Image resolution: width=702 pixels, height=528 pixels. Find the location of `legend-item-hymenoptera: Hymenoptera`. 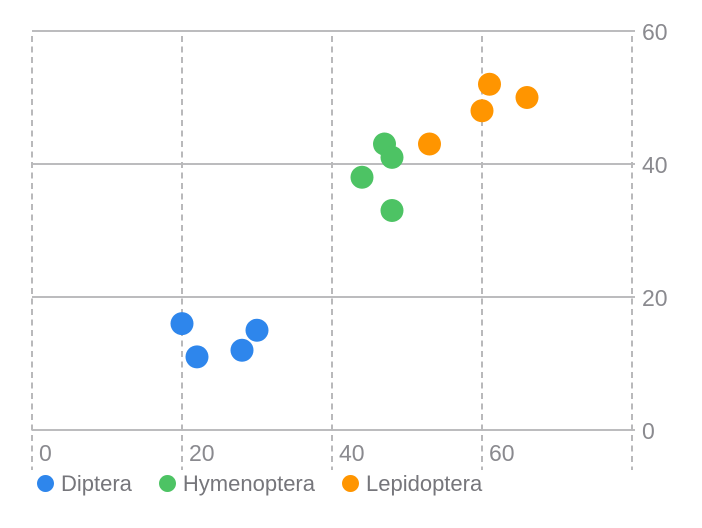

legend-item-hymenoptera: Hymenoptera is located at coordinates (236, 483).